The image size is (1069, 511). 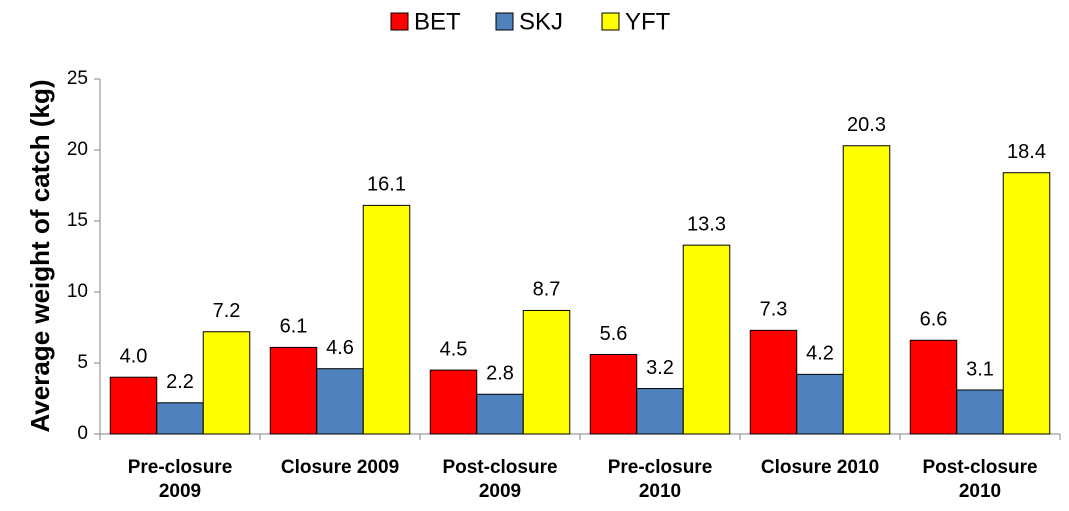 I want to click on data-label: 7.3, so click(x=774, y=310).